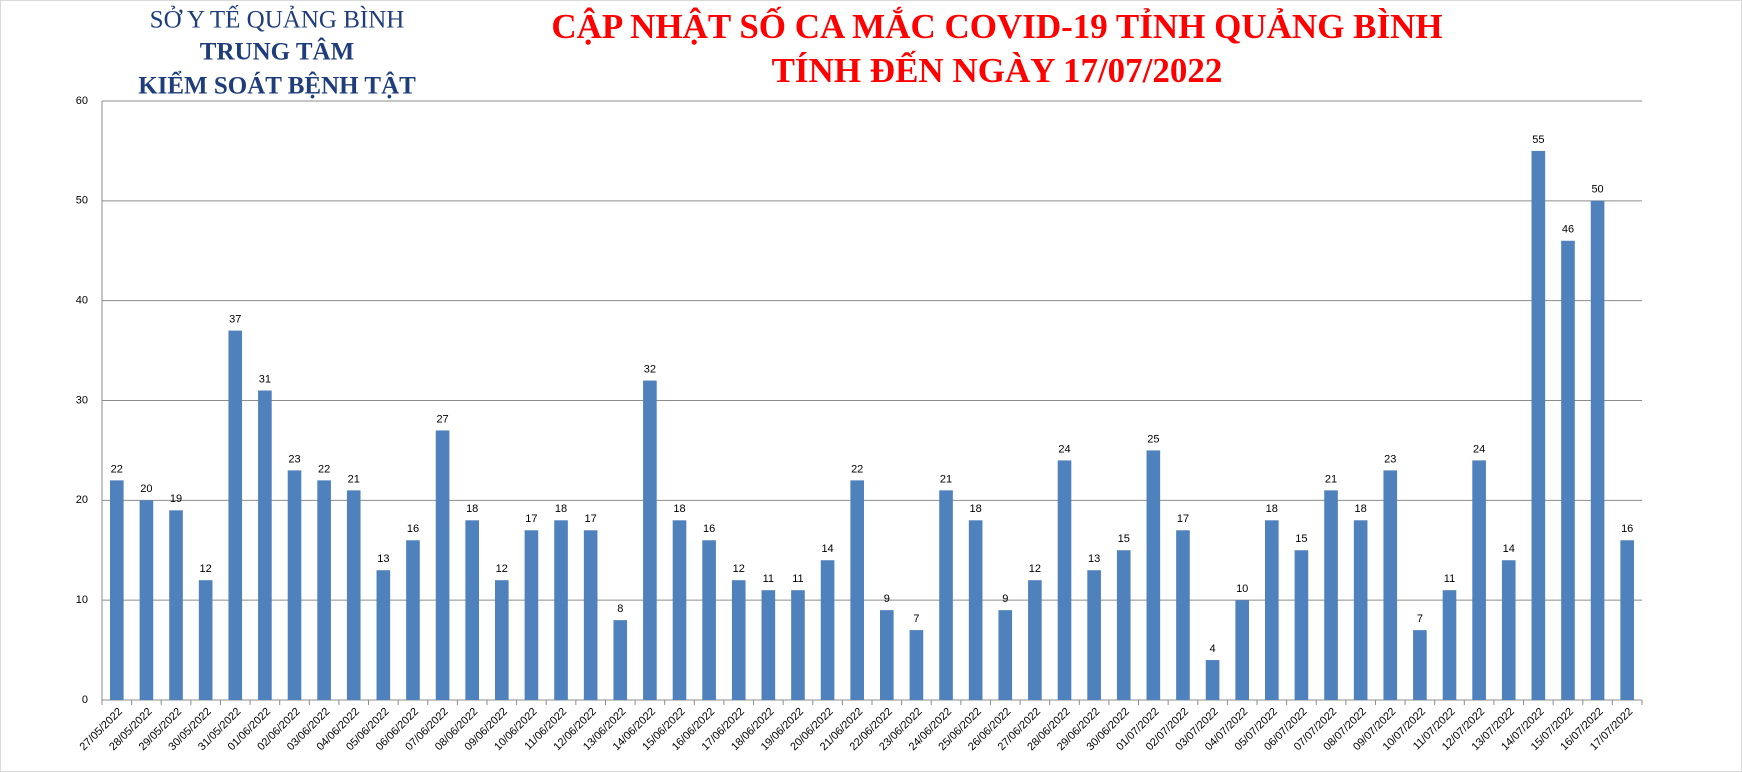 The height and width of the screenshot is (772, 1742). Describe the element at coordinates (827, 549) in the screenshot. I see `value-label: 14` at that location.